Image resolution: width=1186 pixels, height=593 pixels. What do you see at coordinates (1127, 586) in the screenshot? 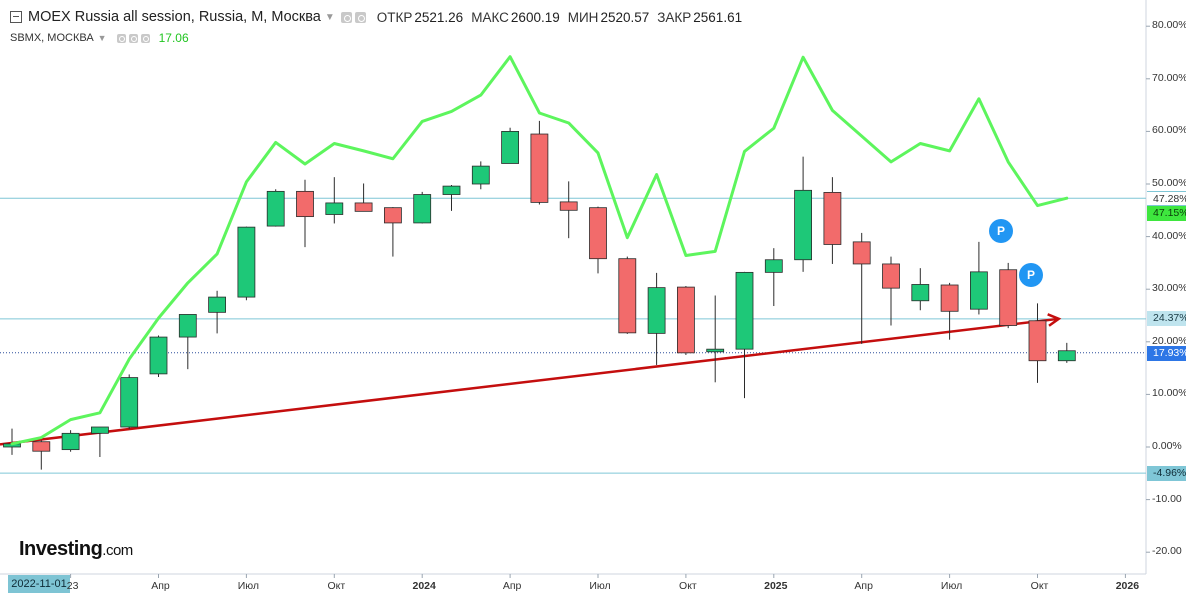
I see `x-tick-label: 2026` at bounding box center [1127, 586].